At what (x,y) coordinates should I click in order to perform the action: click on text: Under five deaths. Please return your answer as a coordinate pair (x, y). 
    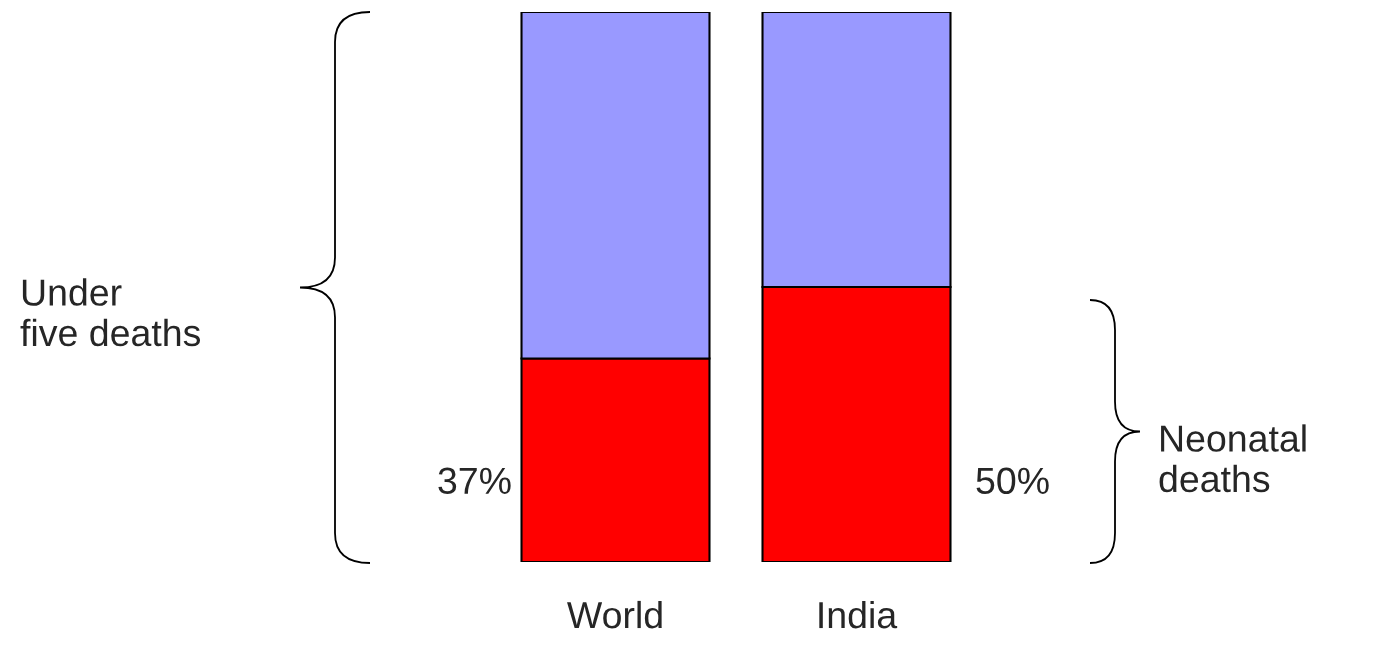
    Looking at the image, I should click on (110, 312).